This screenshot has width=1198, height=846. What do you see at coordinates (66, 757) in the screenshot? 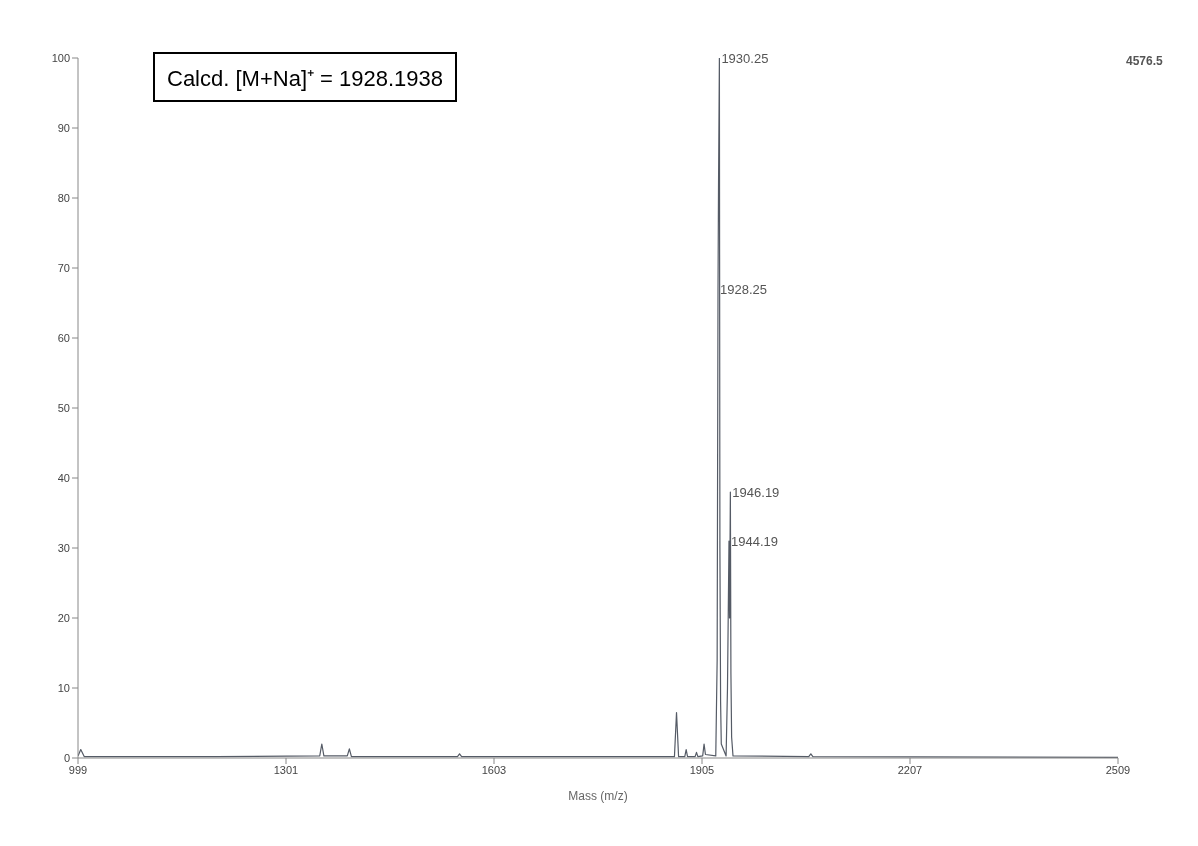
I see `y-tick-label: 0` at bounding box center [66, 757].